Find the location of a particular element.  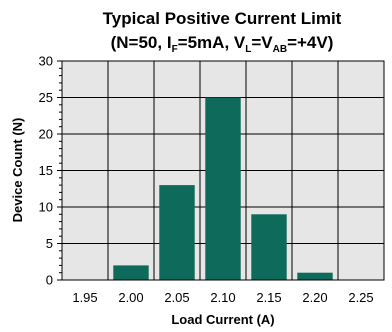

x-tick-label: 2.05 is located at coordinates (176, 297).